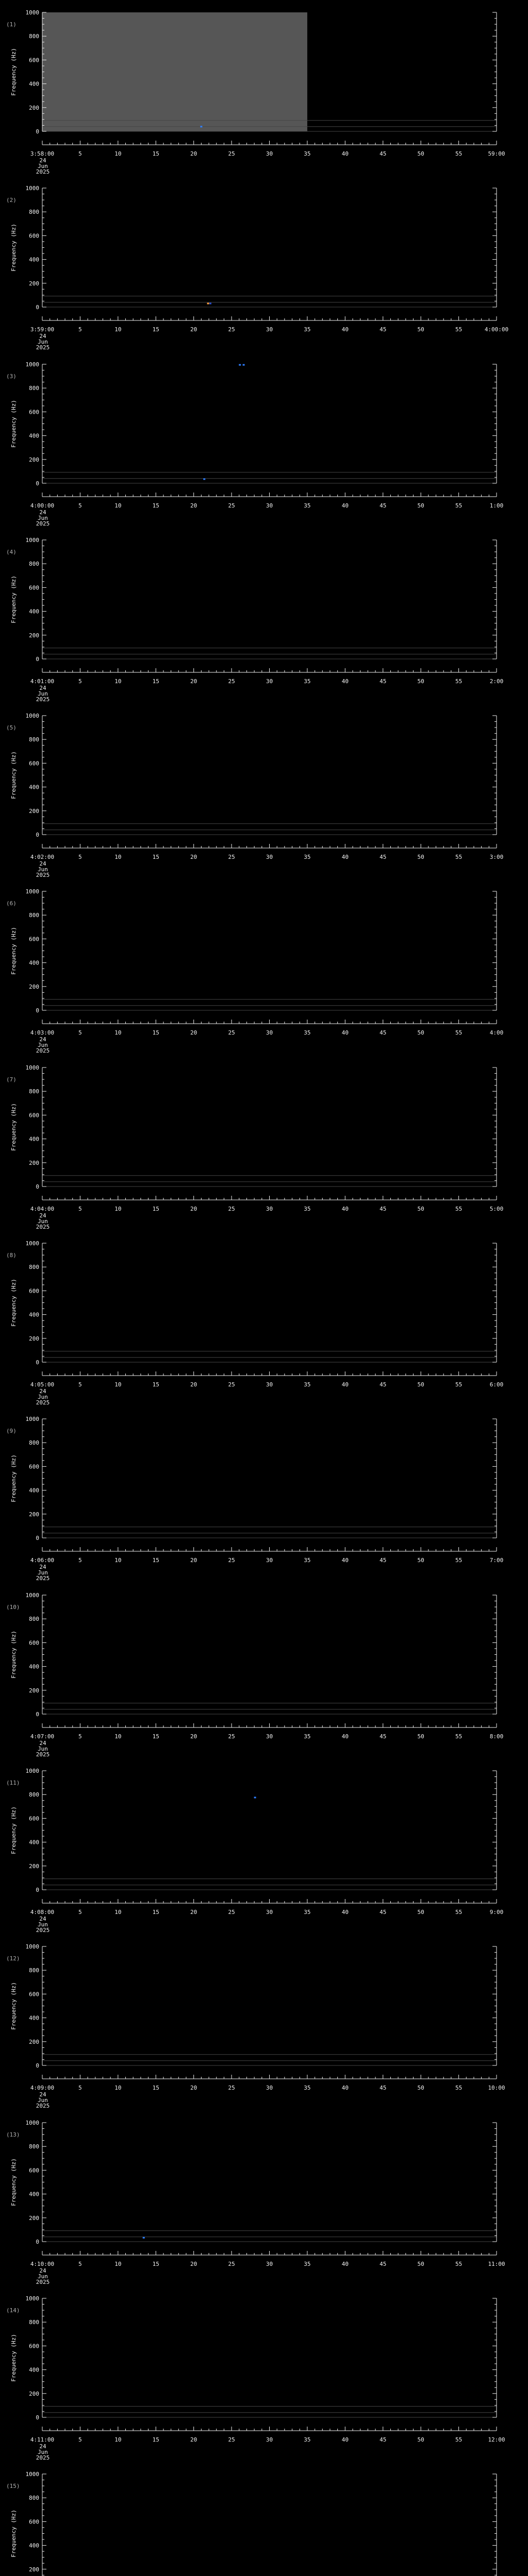 The image size is (528, 2576). What do you see at coordinates (497, 681) in the screenshot?
I see `end-time-label: 2:00` at bounding box center [497, 681].